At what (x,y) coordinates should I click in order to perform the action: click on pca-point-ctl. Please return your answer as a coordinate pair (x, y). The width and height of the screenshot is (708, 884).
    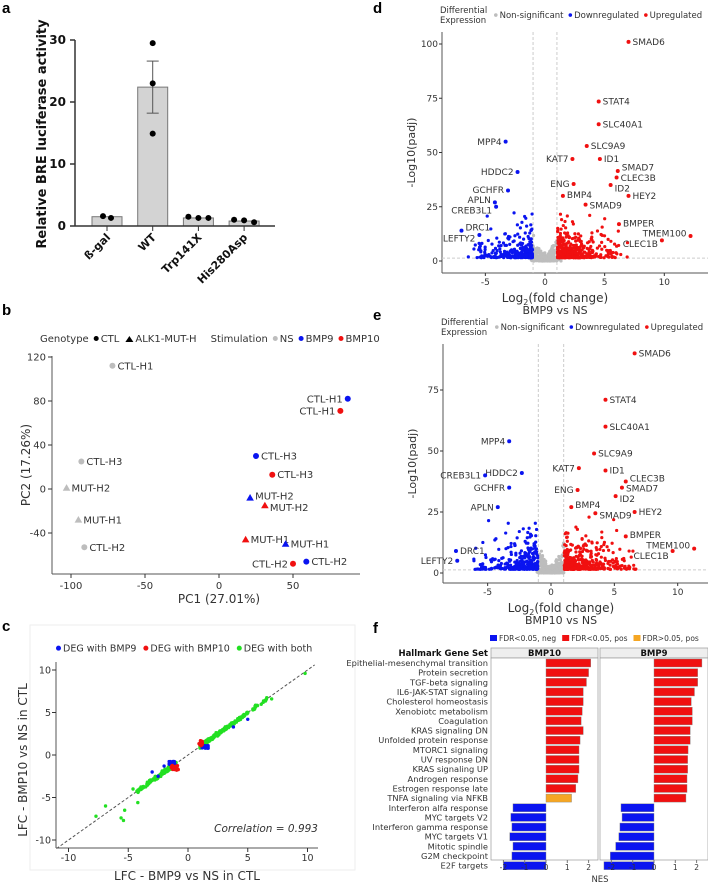
    Looking at the image, I should click on (272, 474).